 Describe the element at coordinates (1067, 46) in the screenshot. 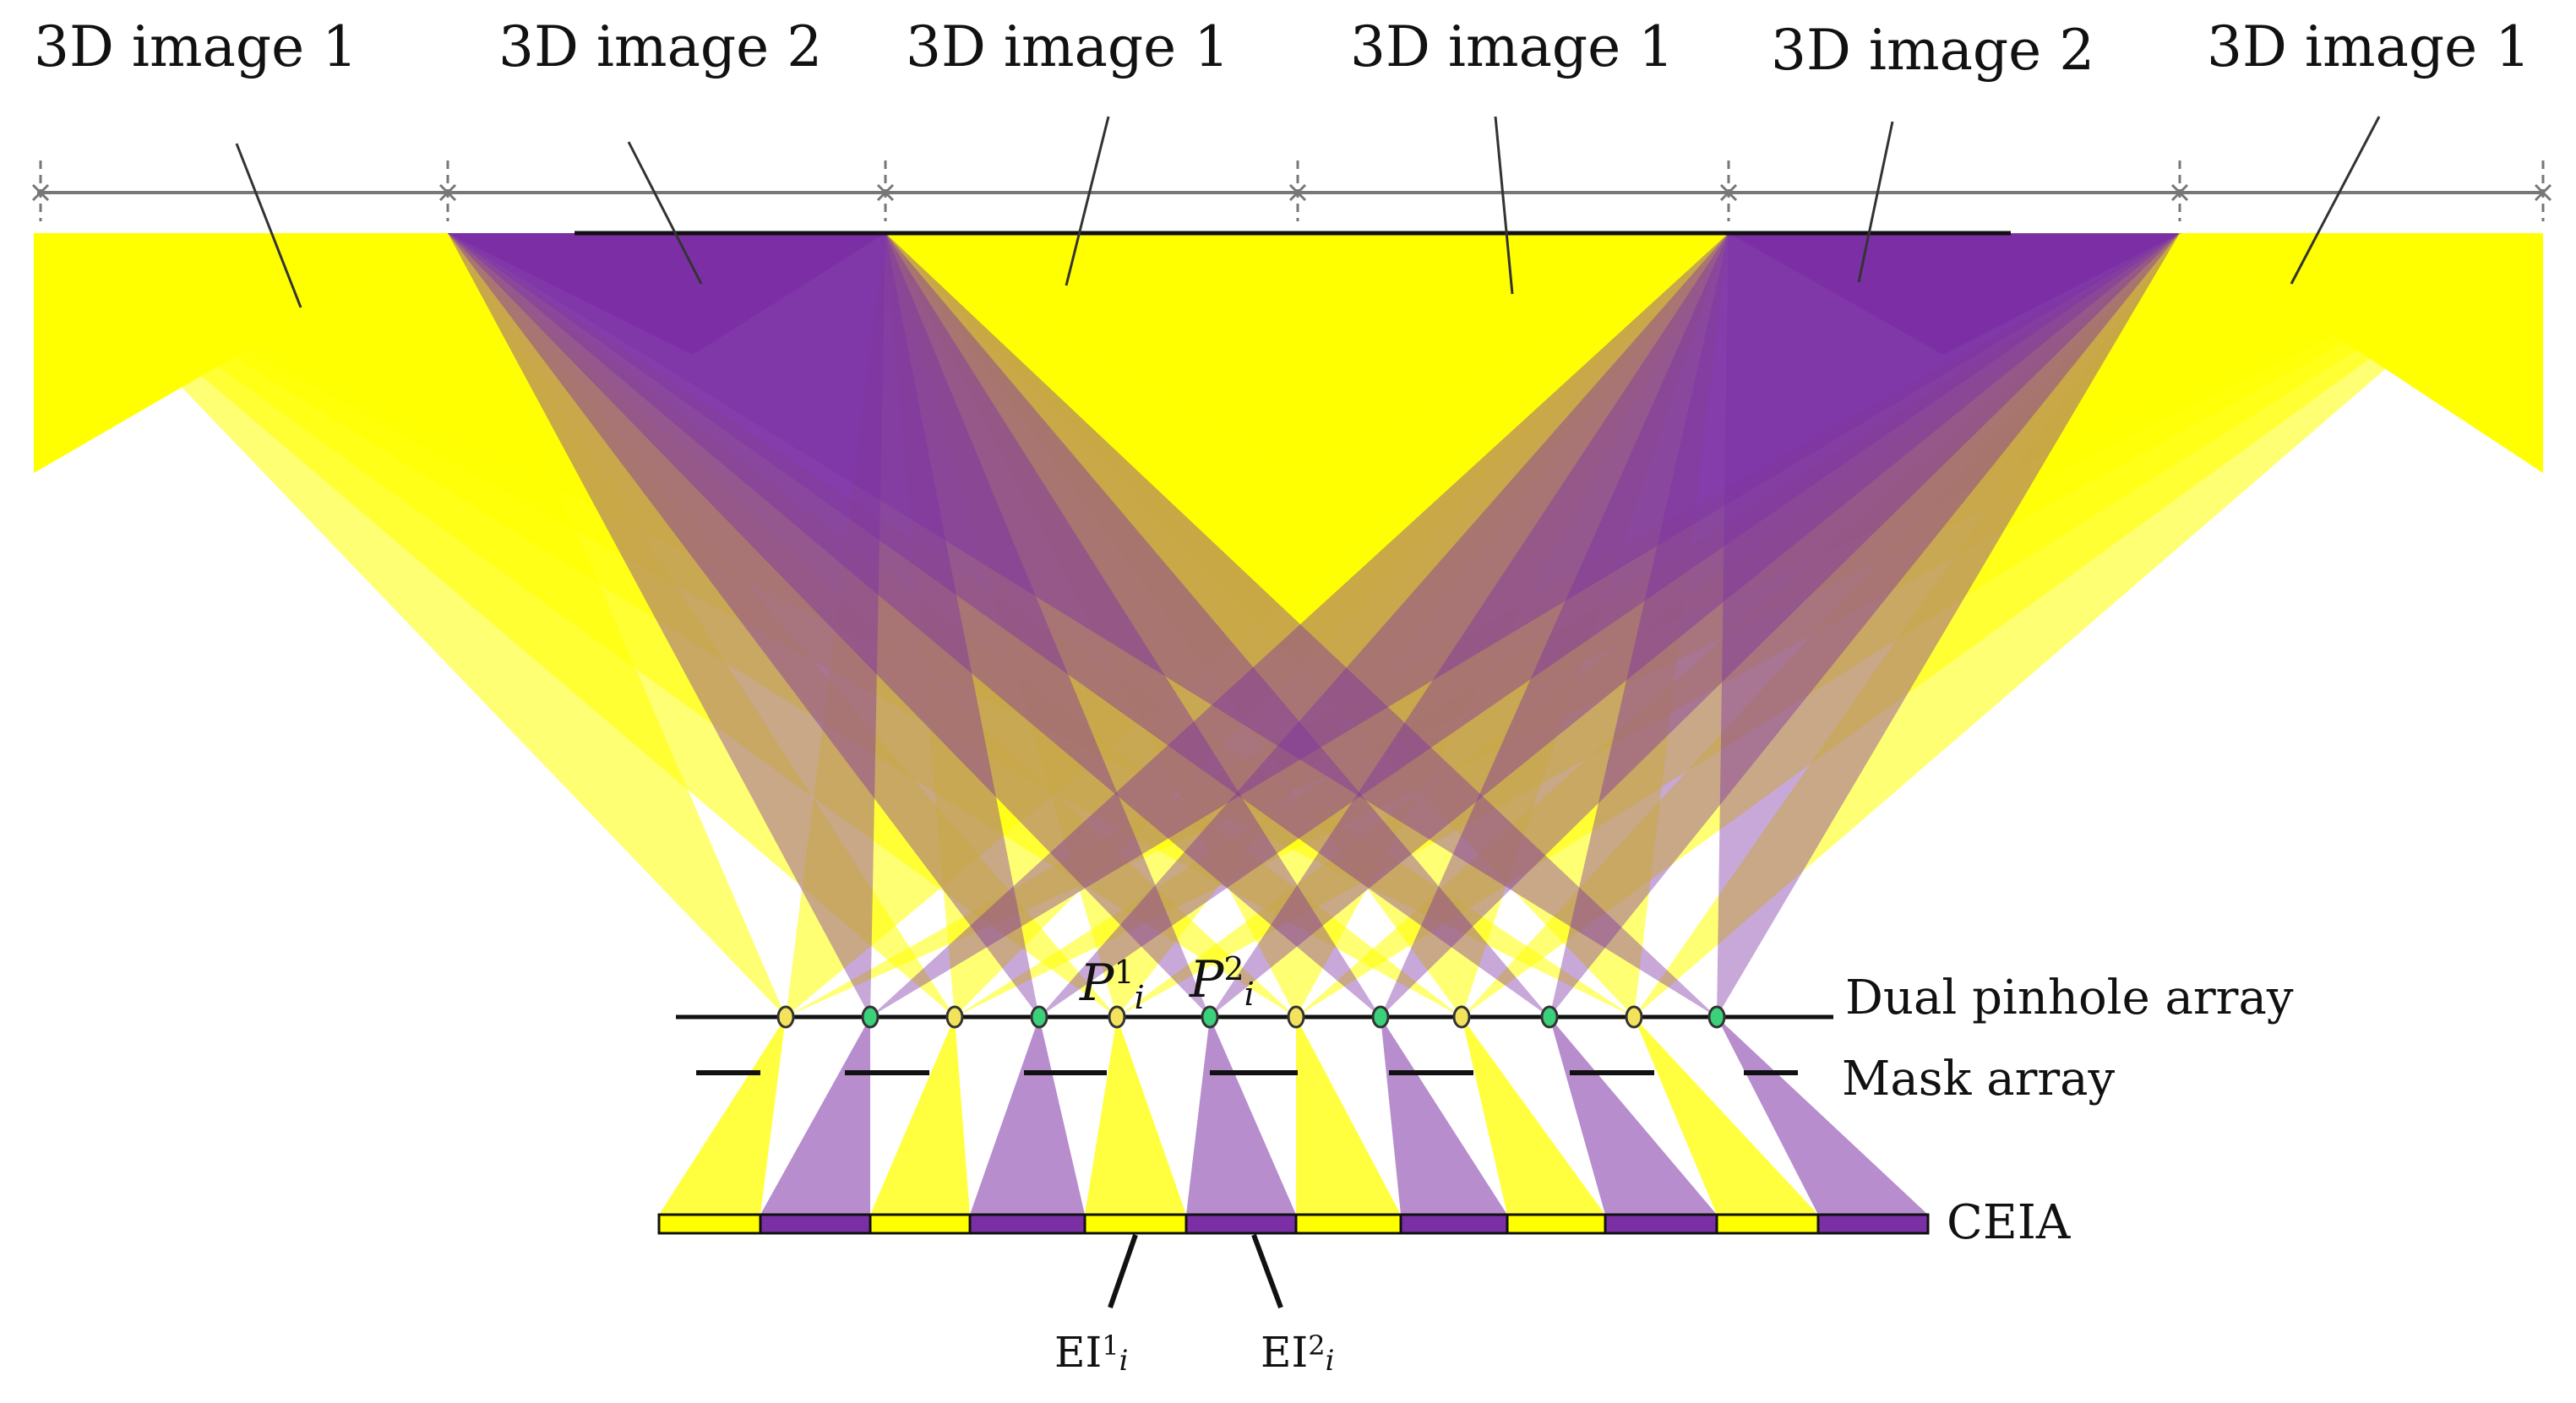

I see `zone-label-3: 3D image 1` at that location.